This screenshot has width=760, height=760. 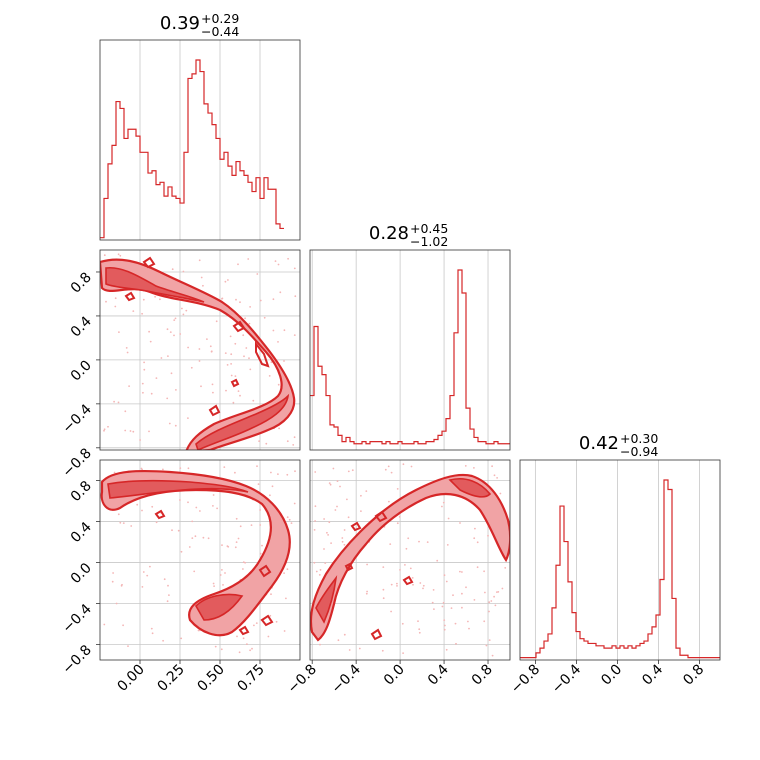 What do you see at coordinates (81, 282) in the screenshot?
I see `y-tick-label: 0.8` at bounding box center [81, 282].